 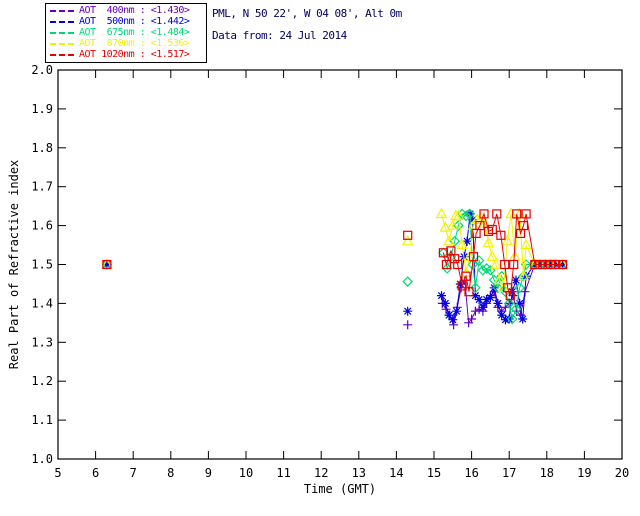 What do you see at coordinates (208, 473) in the screenshot?
I see `x-tick-label: 9` at bounding box center [208, 473].